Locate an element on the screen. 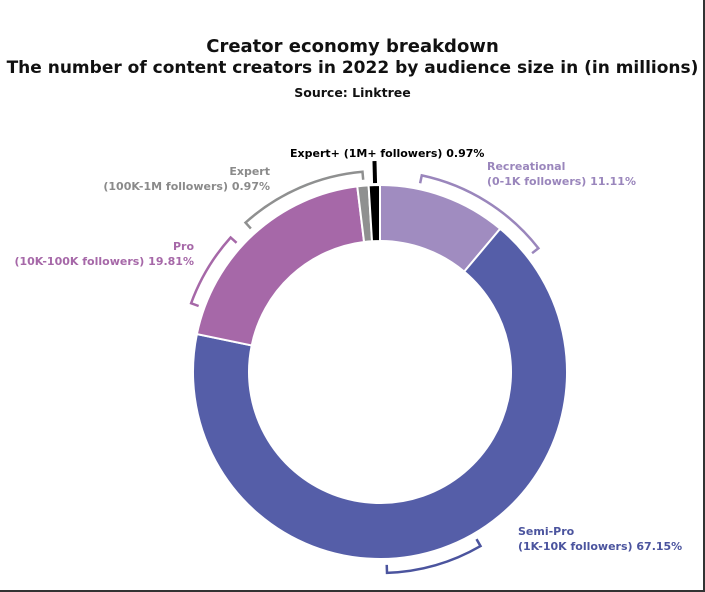 The height and width of the screenshot is (592, 705). label-expert: Expert (100K-1M followers) 0.97% is located at coordinates (186, 179).